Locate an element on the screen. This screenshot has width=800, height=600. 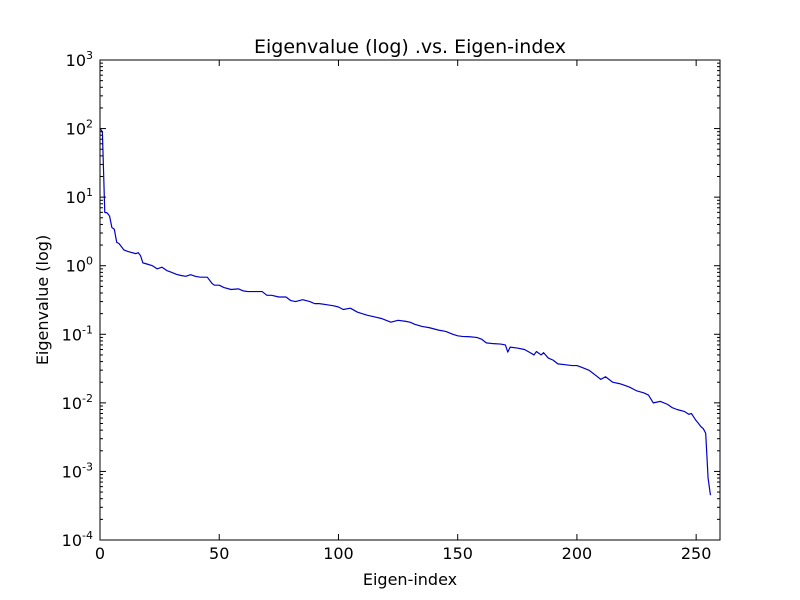
y-tick-label: 10⁻¹ is located at coordinates (77, 333).